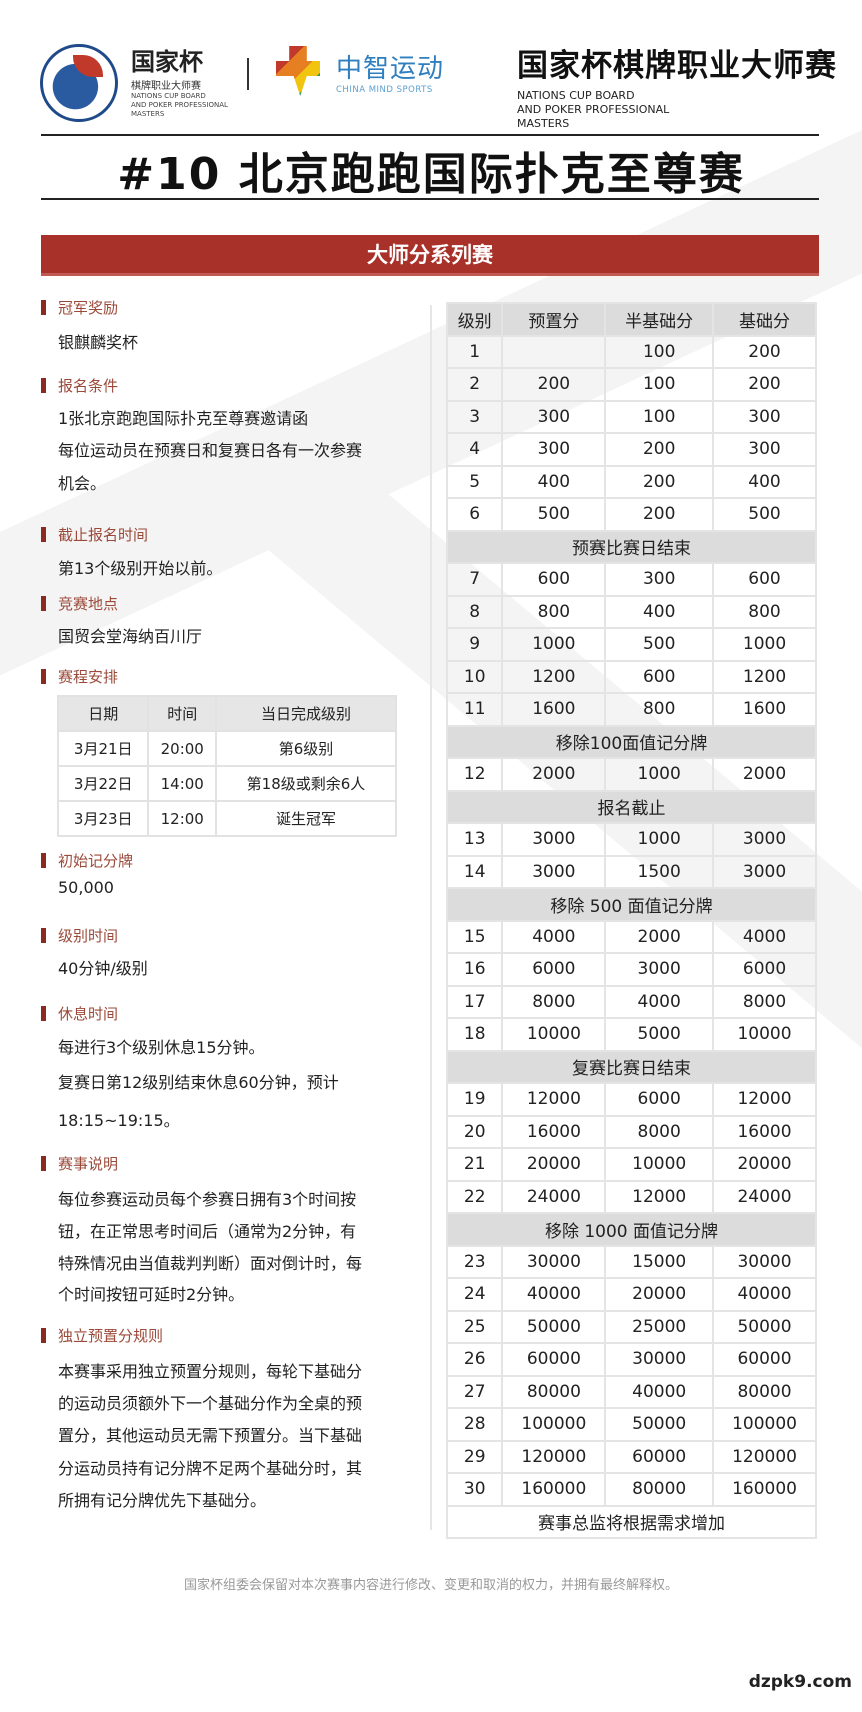  What do you see at coordinates (140, 568) in the screenshot?
I see `deadline-text: 第13个级别开始以前。` at bounding box center [140, 568].